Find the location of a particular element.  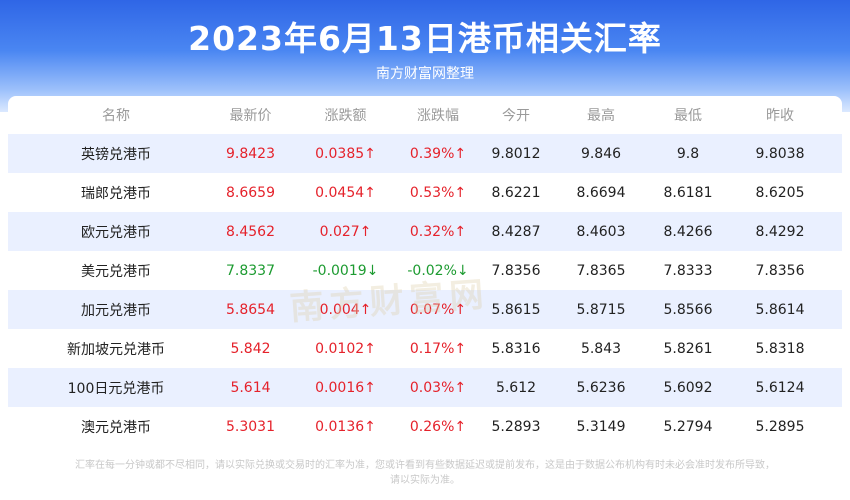

row-low: 9.8 is located at coordinates (688, 153).